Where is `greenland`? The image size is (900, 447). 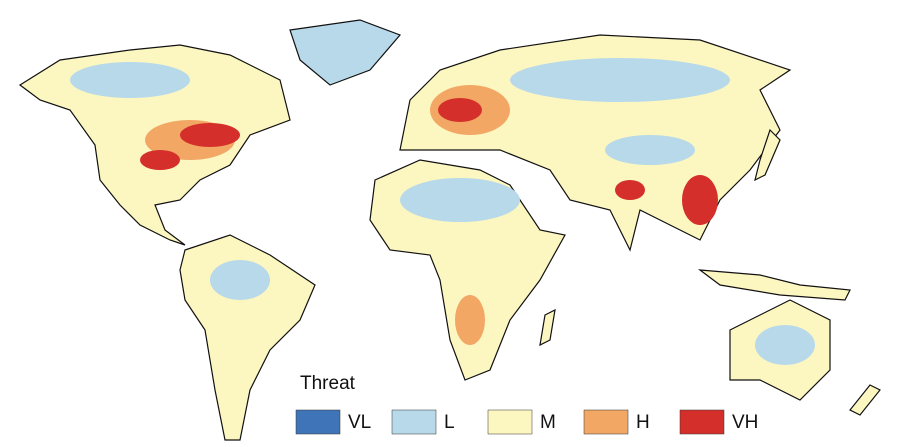
greenland is located at coordinates (345, 52).